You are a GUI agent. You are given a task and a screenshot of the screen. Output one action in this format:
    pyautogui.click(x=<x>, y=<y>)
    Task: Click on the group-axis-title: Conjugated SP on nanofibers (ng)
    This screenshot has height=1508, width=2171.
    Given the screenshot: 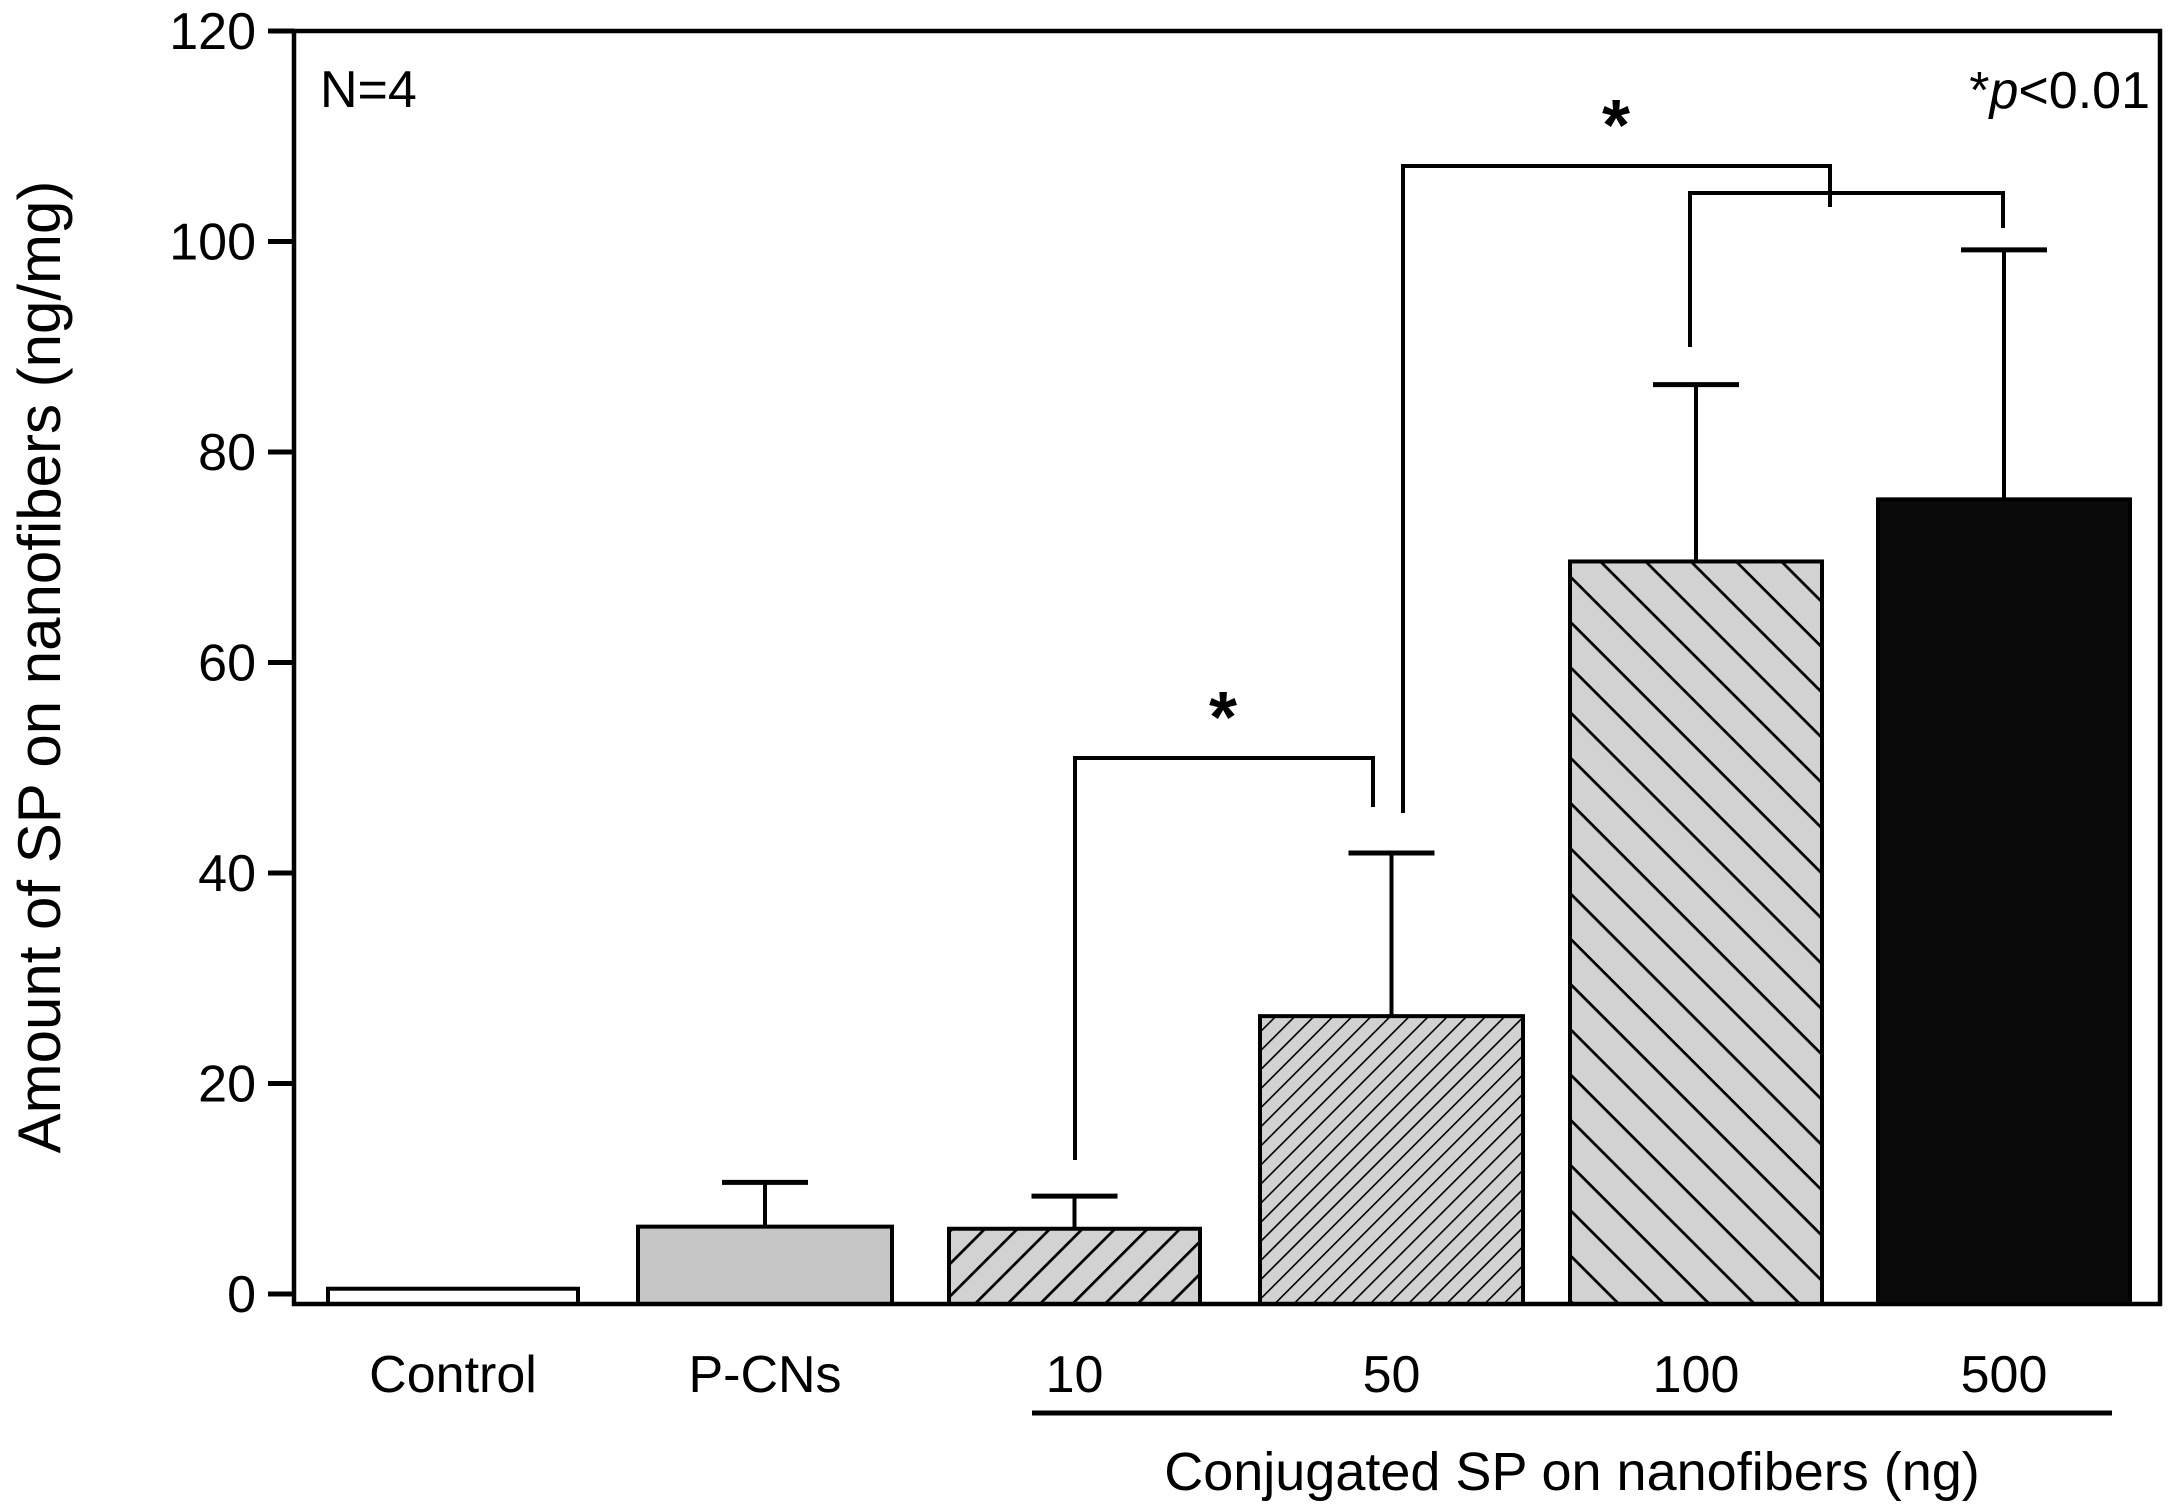 What is the action you would take?
    pyautogui.click(x=1572, y=1472)
    